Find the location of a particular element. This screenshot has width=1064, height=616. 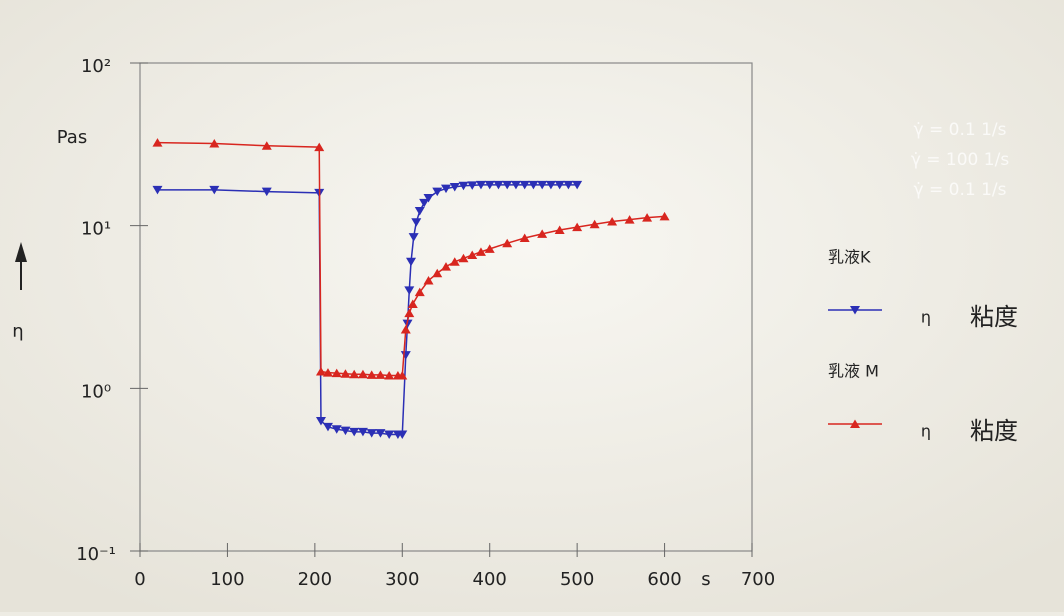

x-tick-label: 200 is located at coordinates (315, 579).